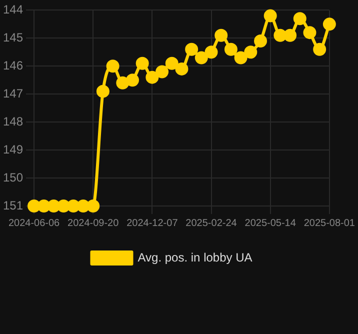 Image resolution: width=358 pixels, height=334 pixels. I want to click on x-tick-label: 2024-09-20, so click(94, 223).